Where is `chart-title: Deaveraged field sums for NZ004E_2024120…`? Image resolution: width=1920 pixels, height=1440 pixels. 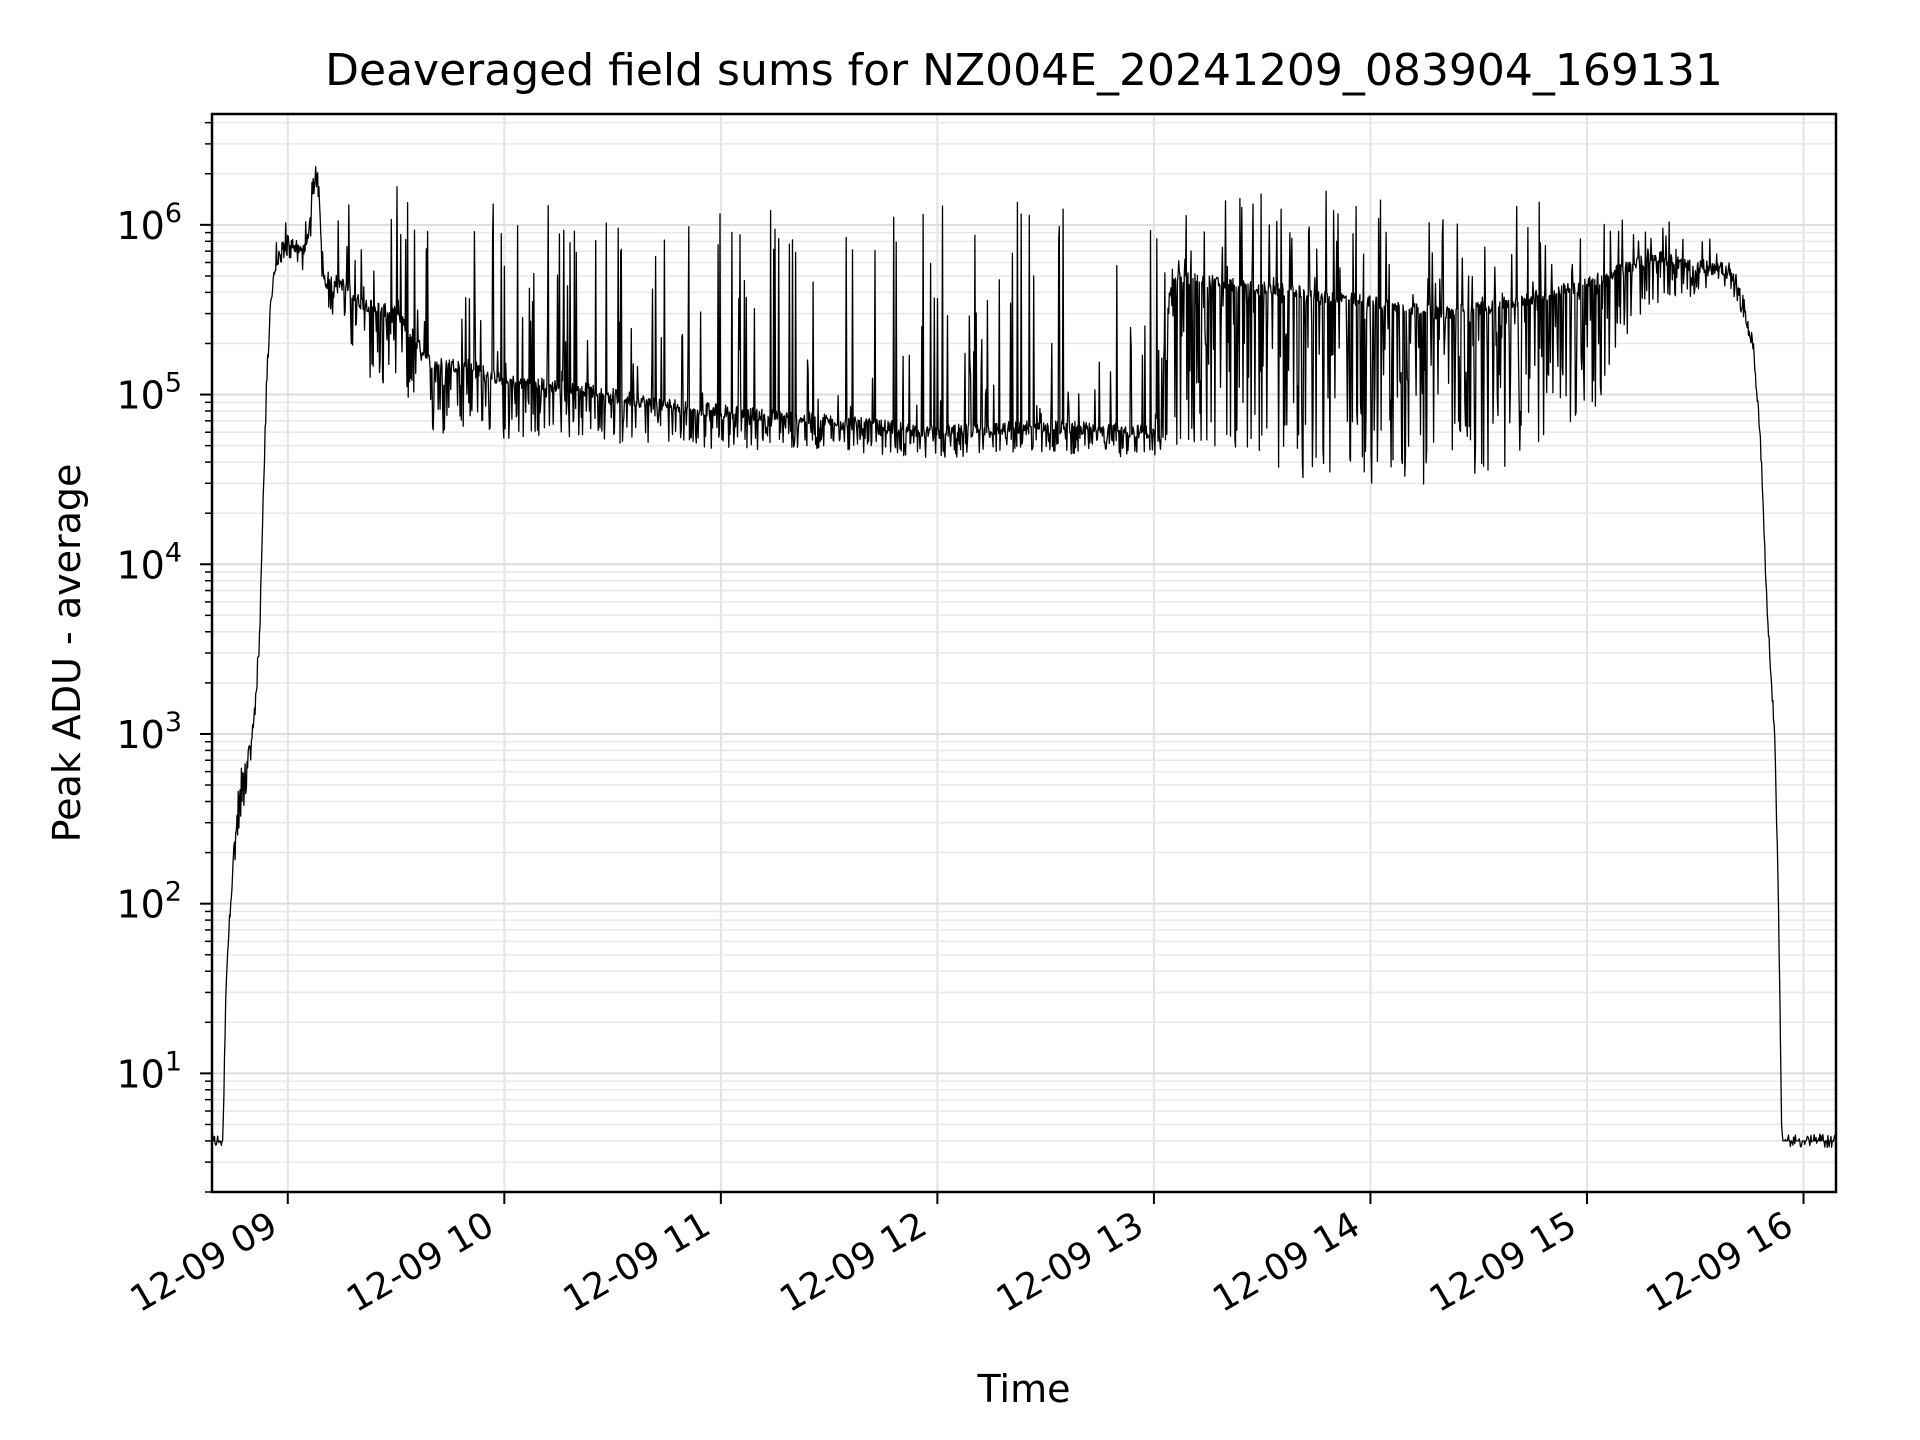
chart-title: Deaveraged field sums for NZ004E_2024120… is located at coordinates (1024, 70).